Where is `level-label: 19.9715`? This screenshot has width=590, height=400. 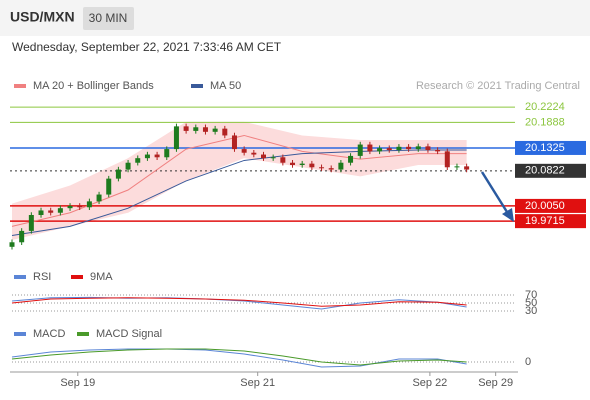 level-label: 19.9715 is located at coordinates (545, 221).